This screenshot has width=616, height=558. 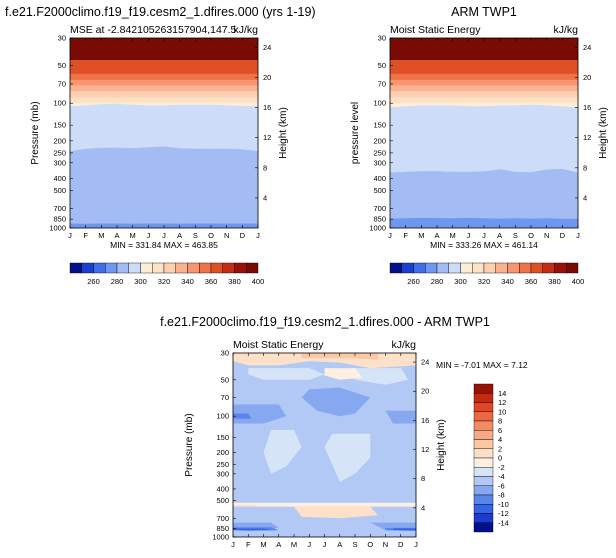 I want to click on y2-tick-label: 12, so click(x=425, y=449).